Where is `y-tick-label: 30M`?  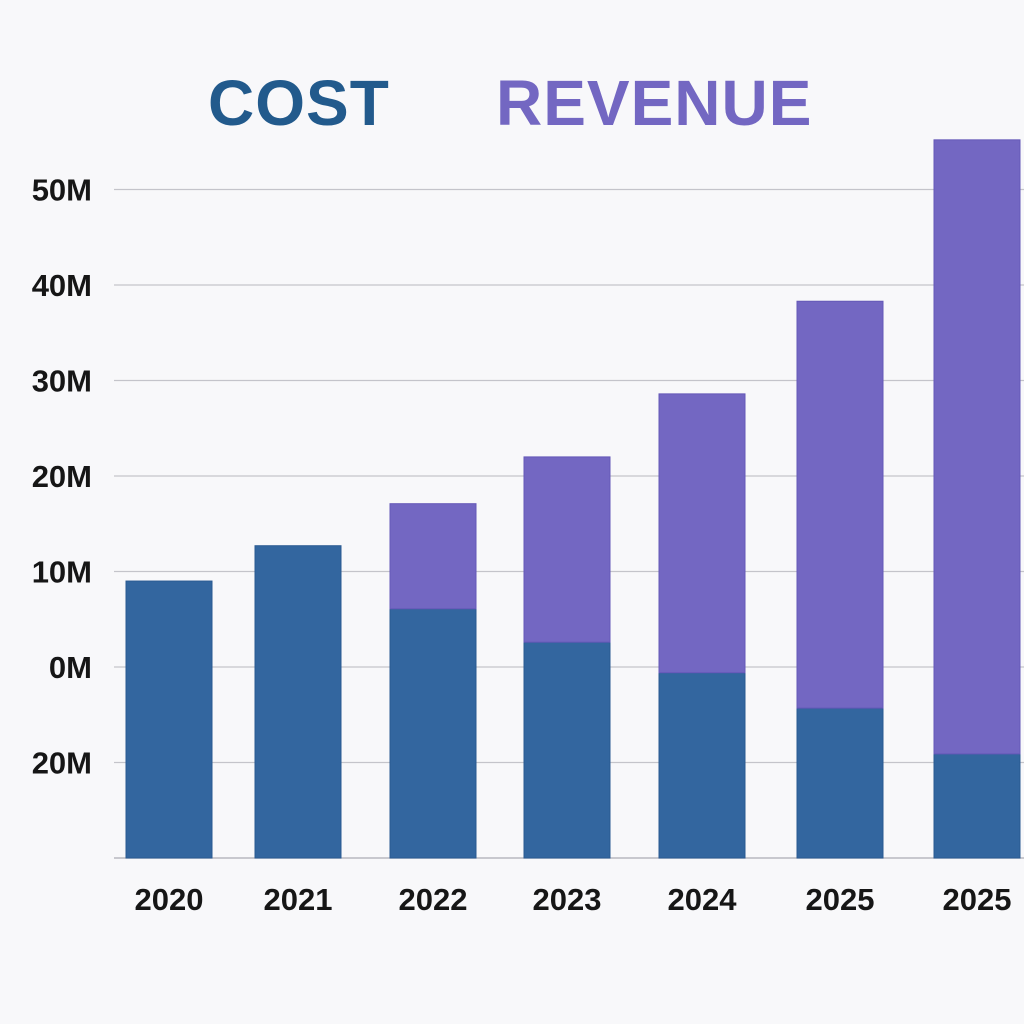
y-tick-label: 30M is located at coordinates (62, 381).